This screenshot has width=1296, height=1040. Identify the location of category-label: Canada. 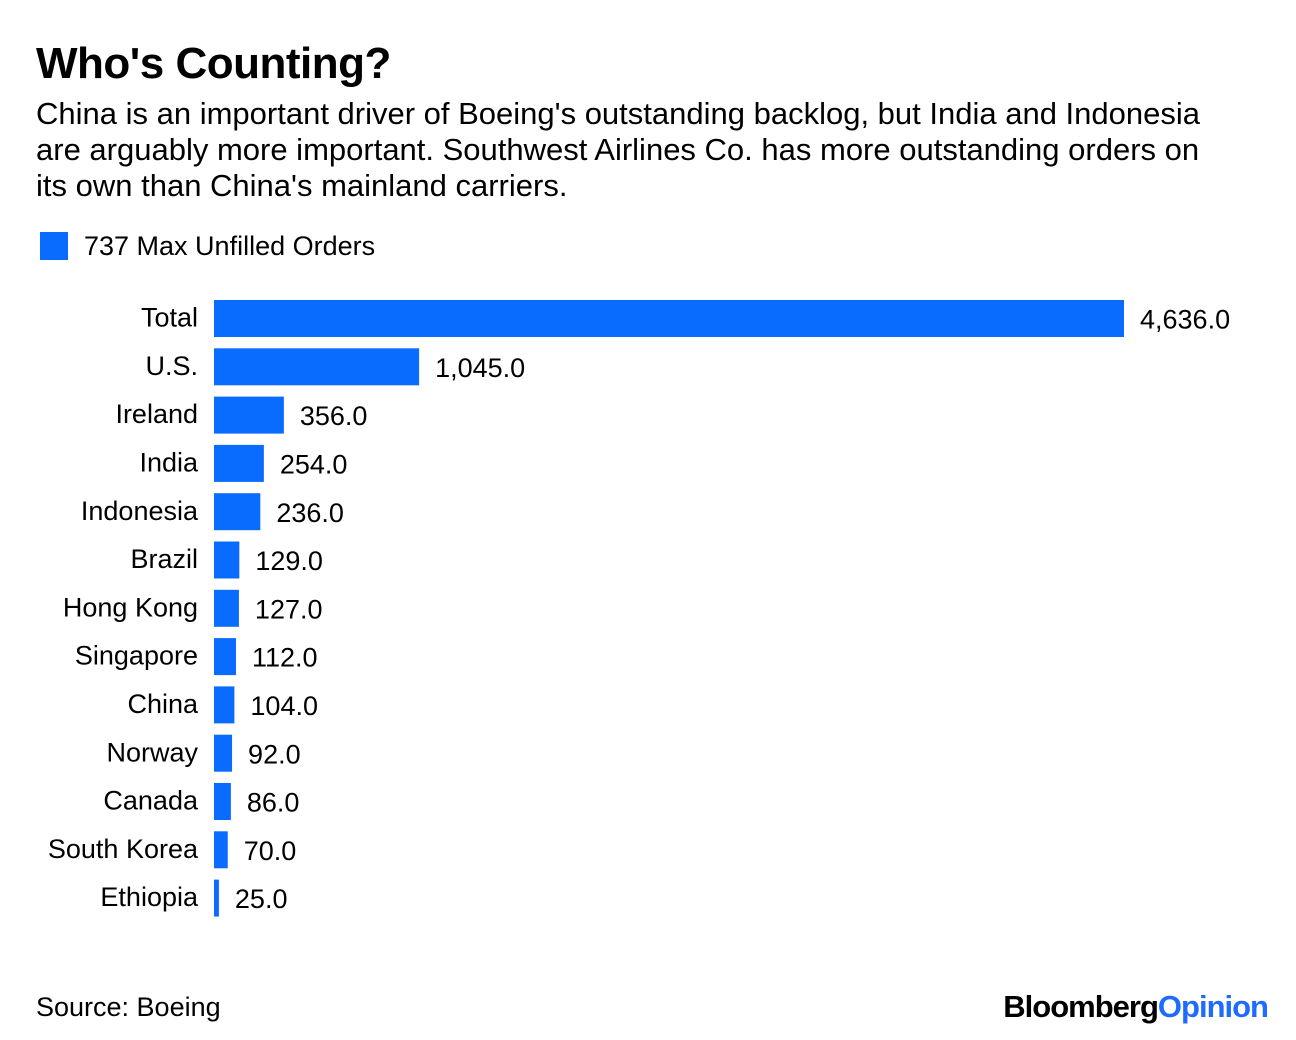
(151, 801).